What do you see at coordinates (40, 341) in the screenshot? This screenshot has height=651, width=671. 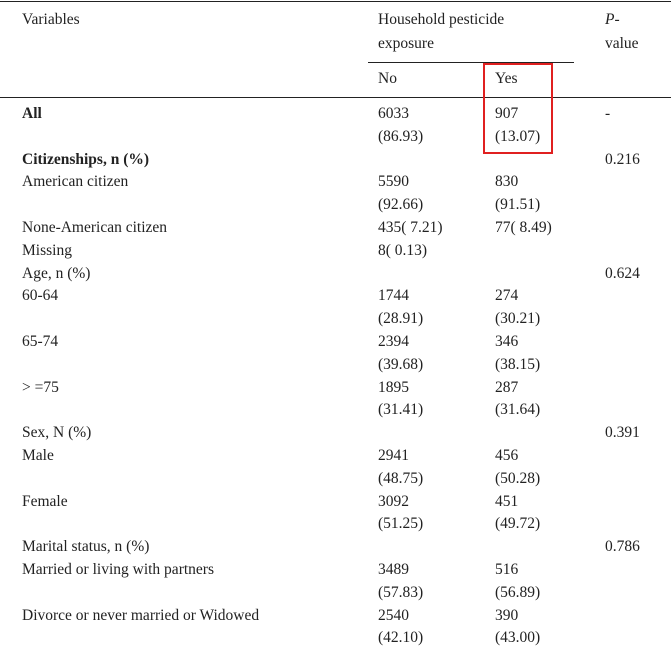 I see `row-label: 65-74` at bounding box center [40, 341].